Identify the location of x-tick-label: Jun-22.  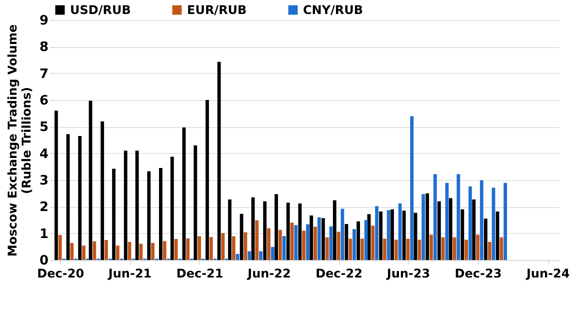
(268, 273).